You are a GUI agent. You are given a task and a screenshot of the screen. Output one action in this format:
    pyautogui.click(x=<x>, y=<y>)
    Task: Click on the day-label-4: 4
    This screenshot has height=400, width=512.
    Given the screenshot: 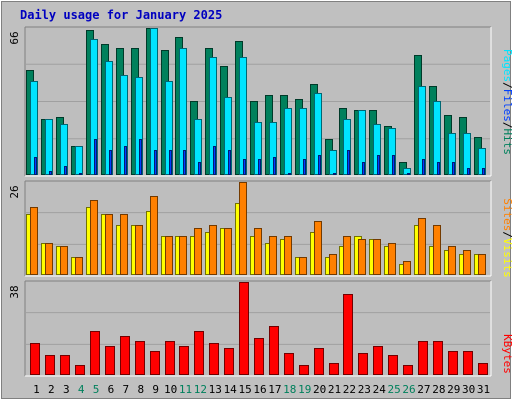 What is the action you would take?
    pyautogui.click(x=81, y=389)
    